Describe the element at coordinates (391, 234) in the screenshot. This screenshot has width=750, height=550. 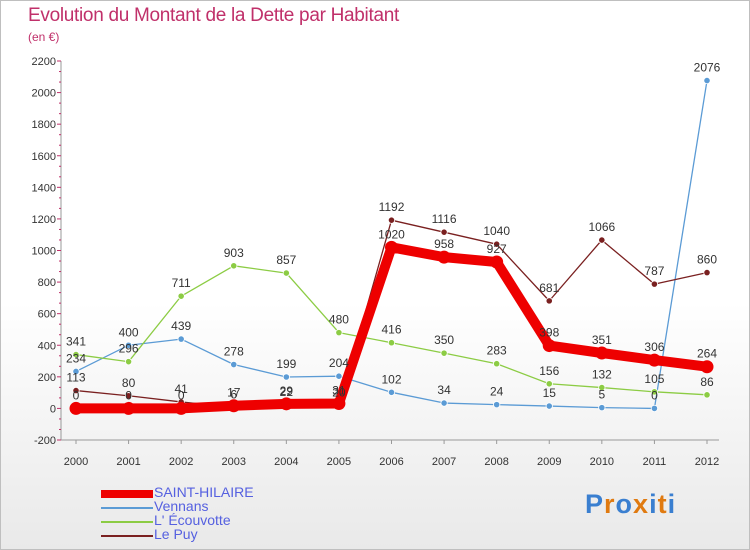
I see `data-label: 1020` at that location.